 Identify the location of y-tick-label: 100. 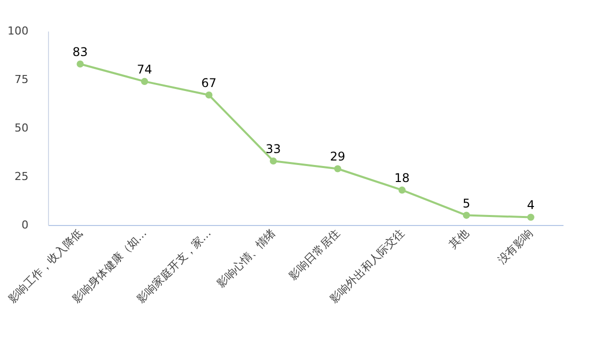
(18, 31).